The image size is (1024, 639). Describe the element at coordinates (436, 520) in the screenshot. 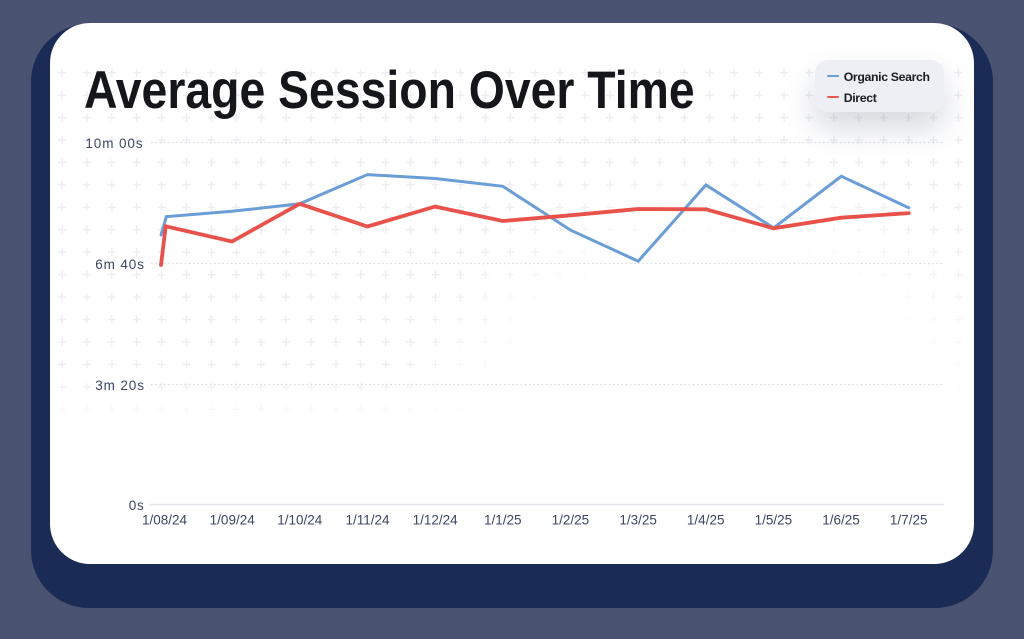

I see `svg-text: 1/12/24` at that location.